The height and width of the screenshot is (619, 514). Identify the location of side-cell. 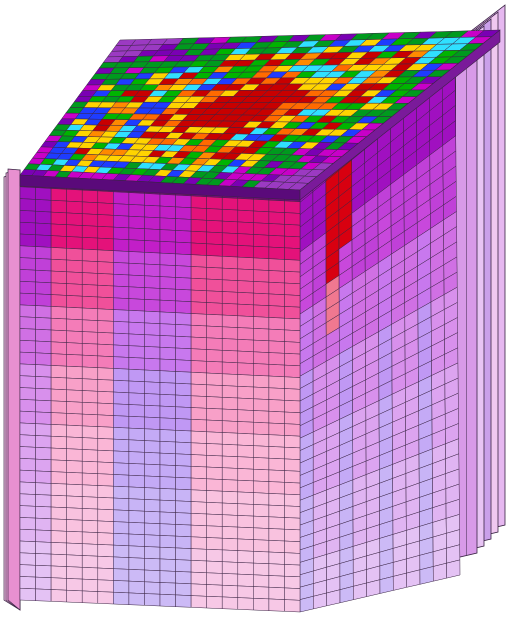
(453, 569).